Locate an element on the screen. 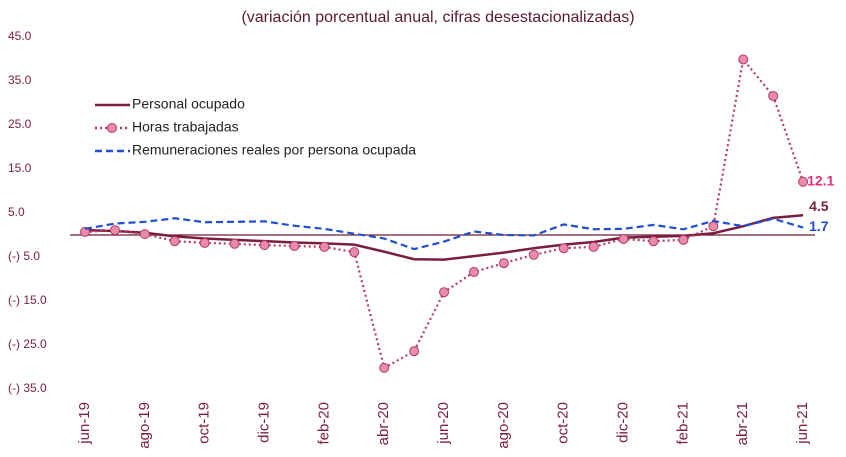 The width and height of the screenshot is (846, 457). x-tick-label: ago-19 is located at coordinates (144, 425).